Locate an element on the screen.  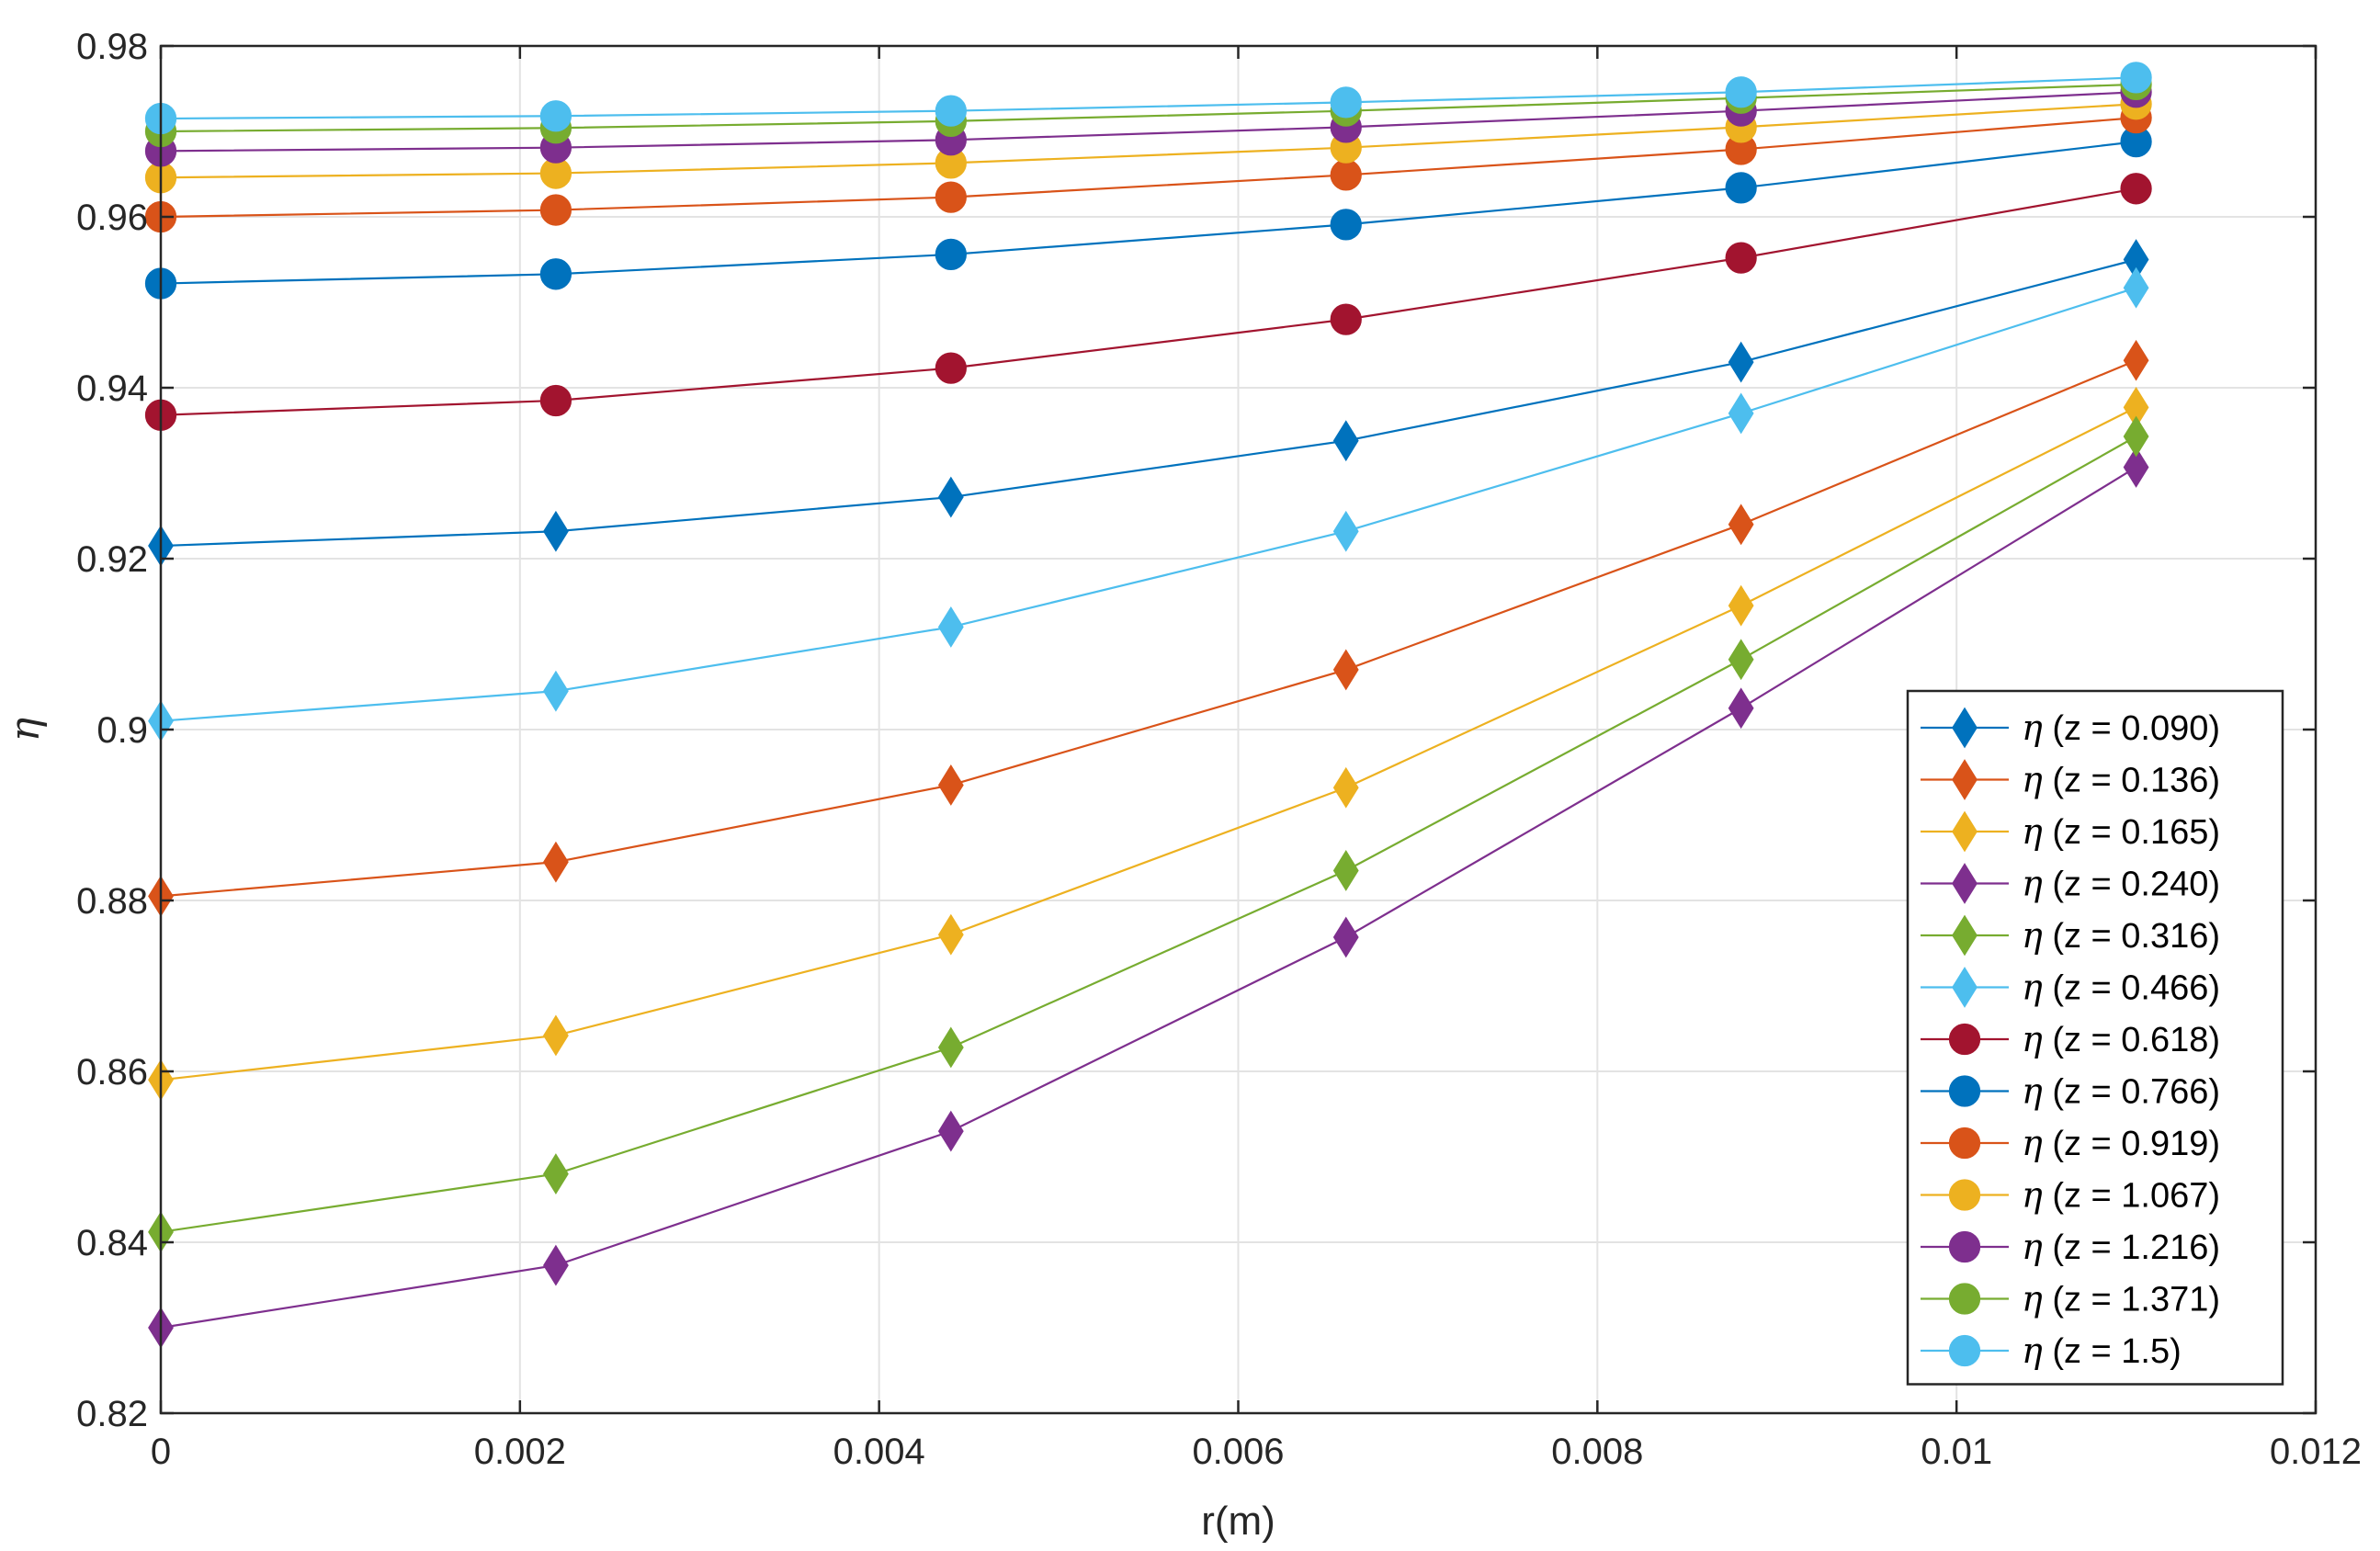
legend-item: η (z = 0.618) is located at coordinates (2070, 1039).